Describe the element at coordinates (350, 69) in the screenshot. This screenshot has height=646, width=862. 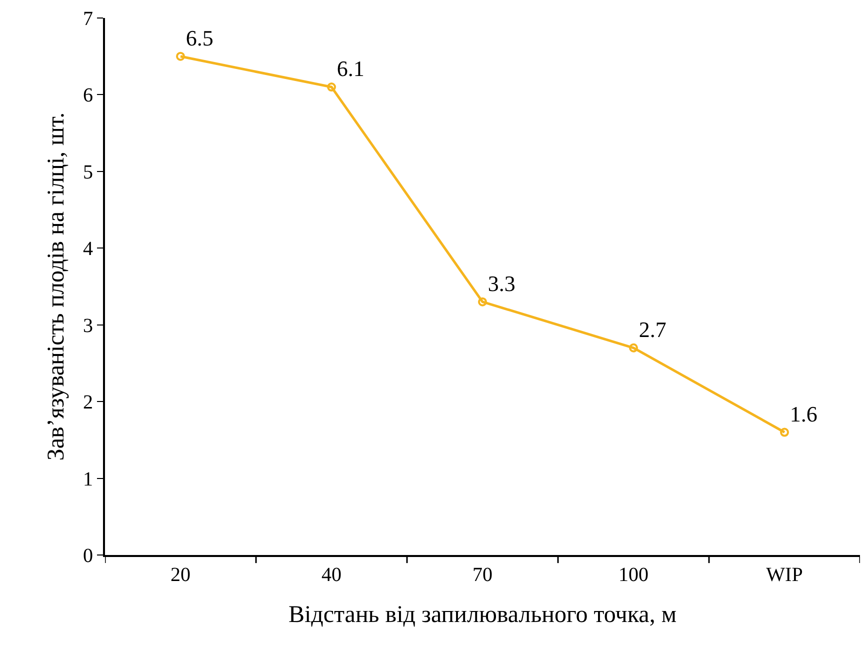
I see `data-label: 6.1` at that location.